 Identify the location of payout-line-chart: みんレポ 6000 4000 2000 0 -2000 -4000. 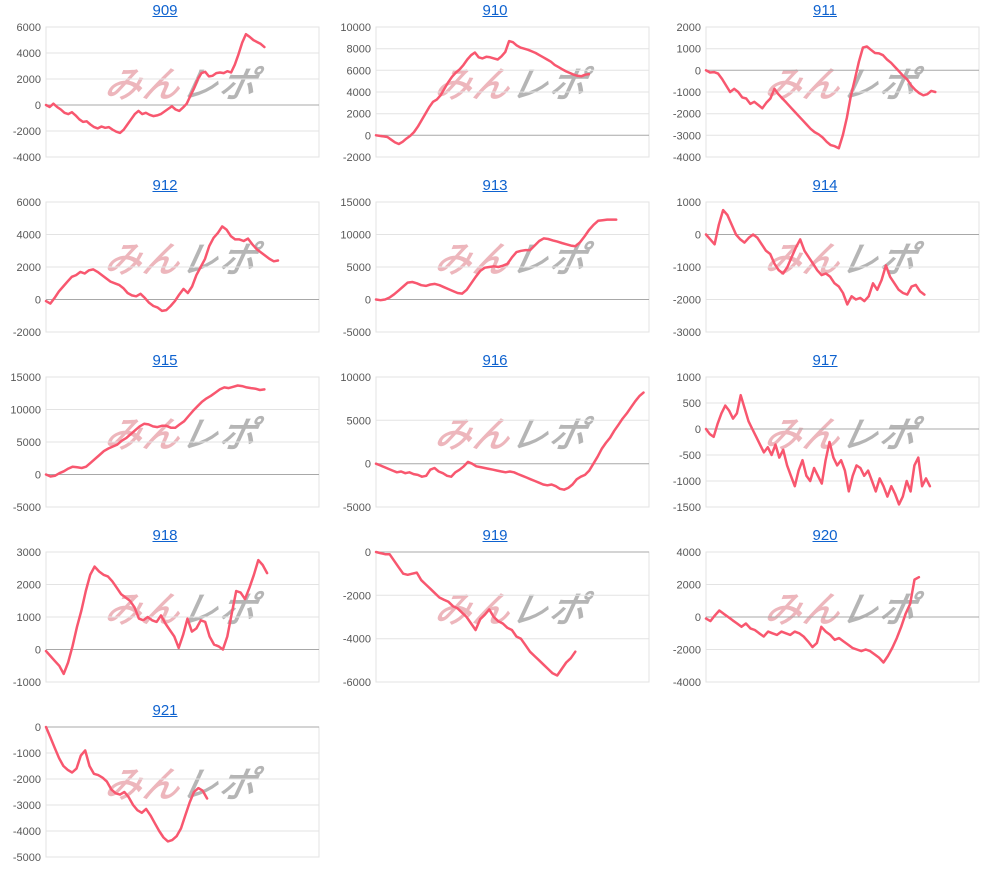
(165, 97).